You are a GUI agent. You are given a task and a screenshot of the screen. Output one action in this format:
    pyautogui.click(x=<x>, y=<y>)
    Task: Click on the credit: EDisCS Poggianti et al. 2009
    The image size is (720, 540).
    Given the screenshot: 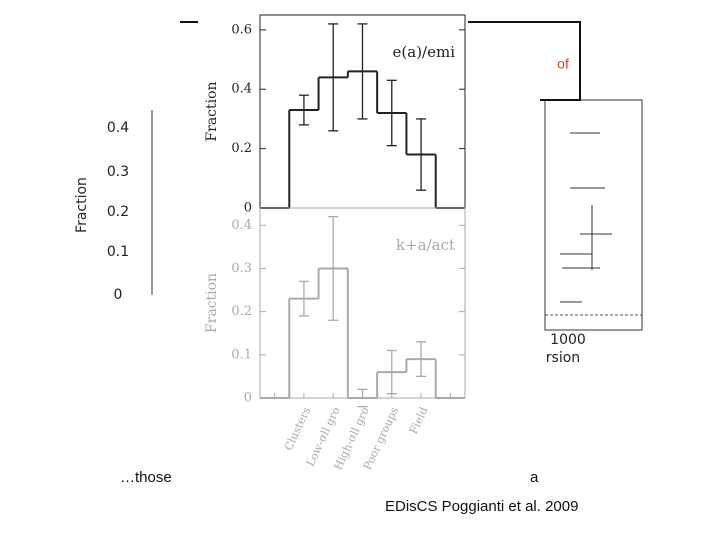 What is the action you would take?
    pyautogui.click(x=481, y=506)
    